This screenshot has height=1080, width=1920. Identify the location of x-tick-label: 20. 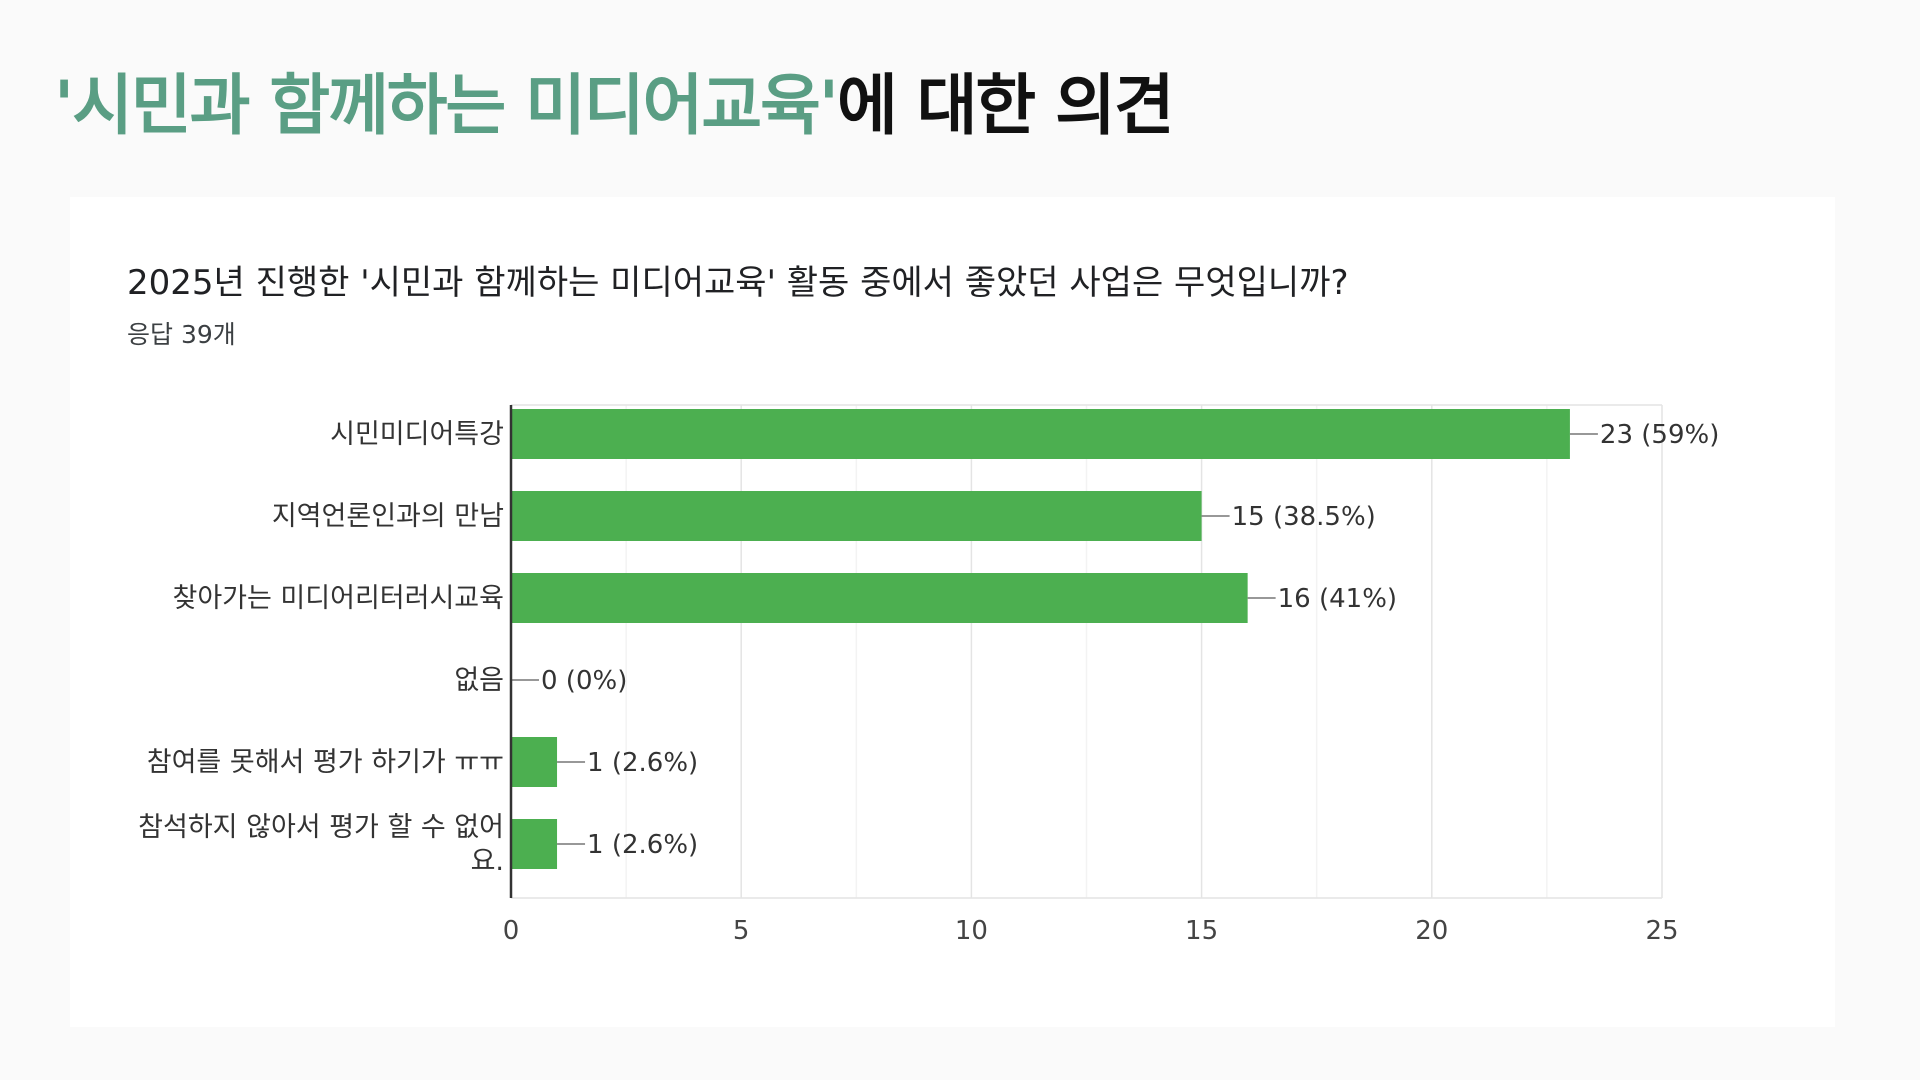
(1431, 931).